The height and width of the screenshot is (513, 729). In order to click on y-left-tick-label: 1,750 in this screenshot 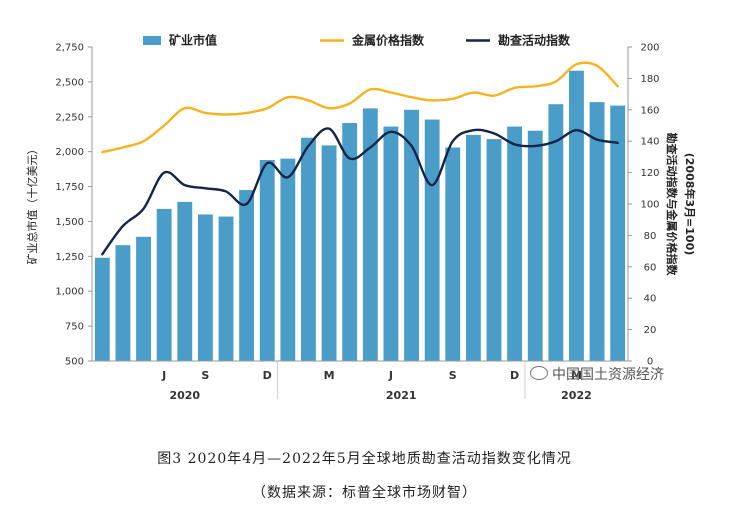, I will do `click(69, 187)`.